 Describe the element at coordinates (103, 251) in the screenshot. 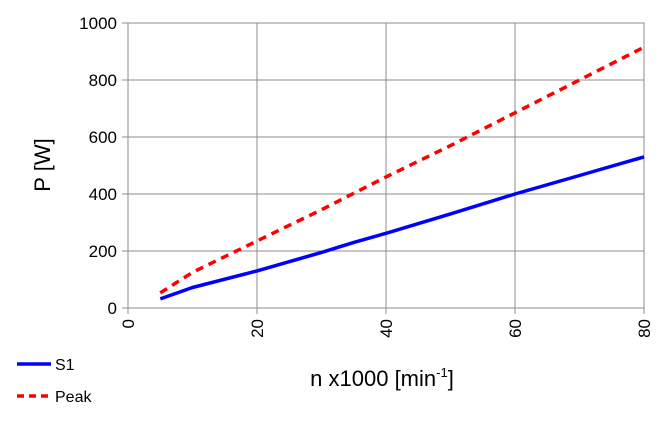

I see `y-tick-label-1: 200` at that location.